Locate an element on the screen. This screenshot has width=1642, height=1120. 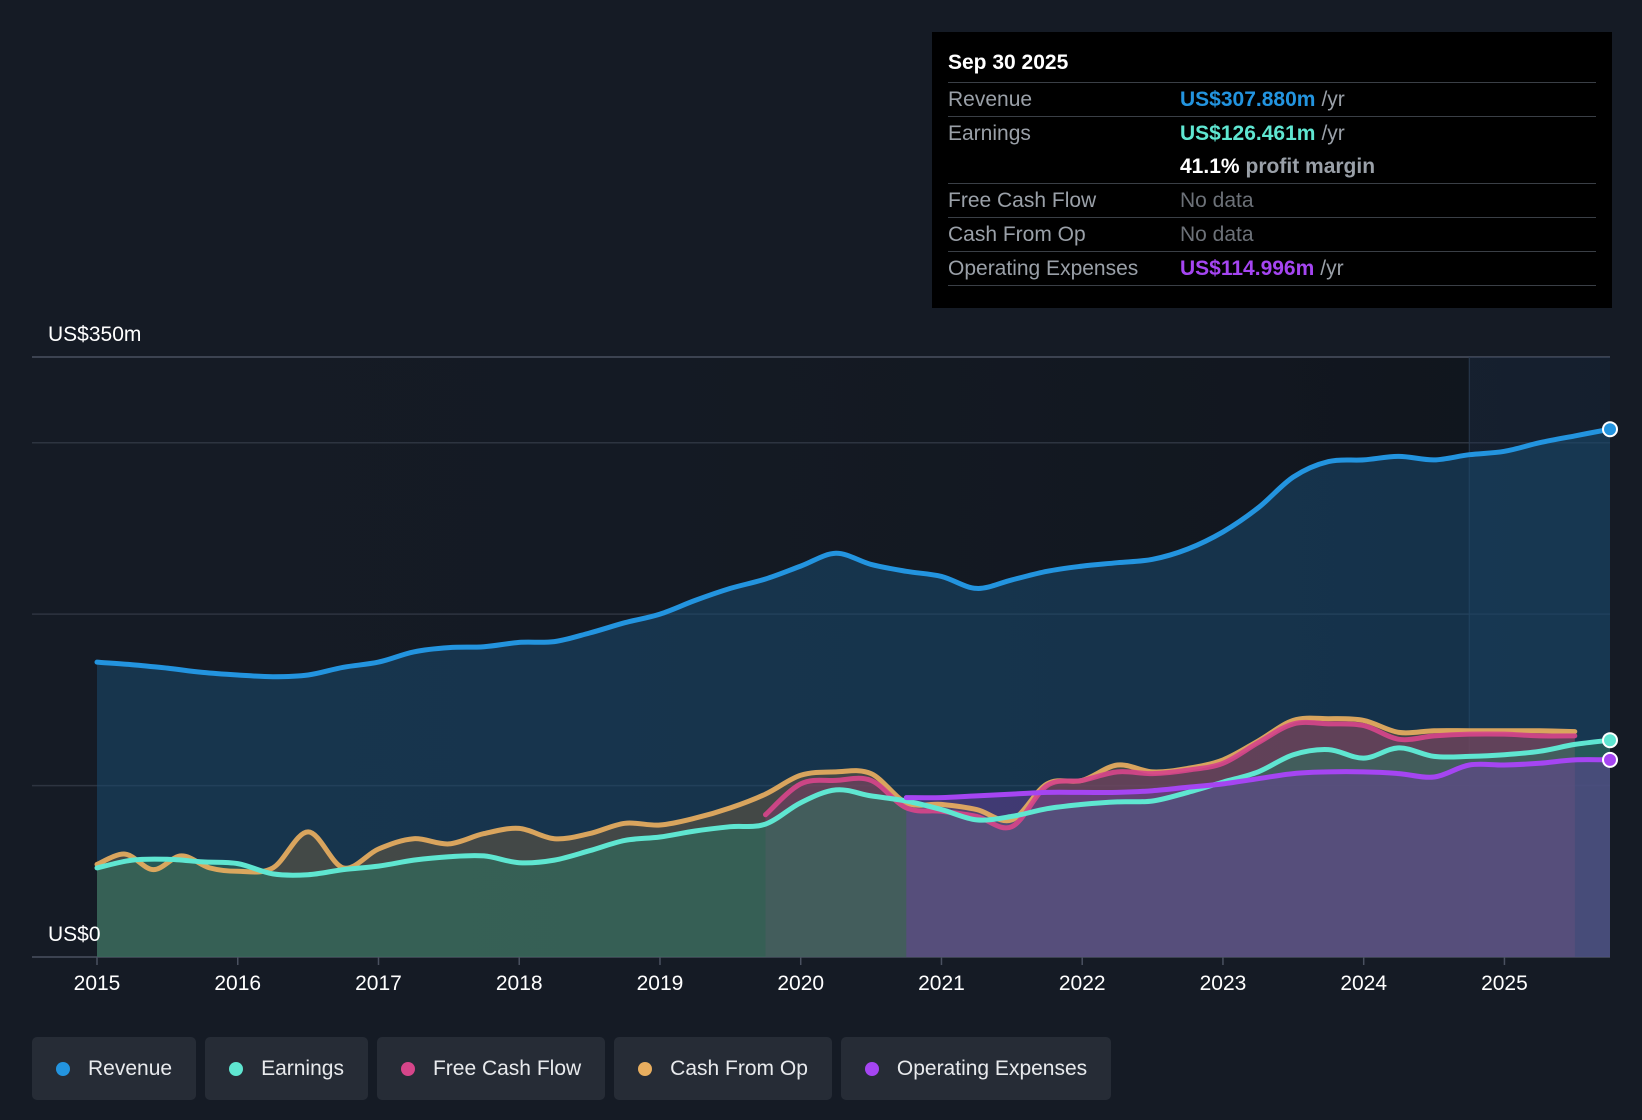
tooltip-earnings-row: Earnings US$126.461m/yr is located at coordinates (1272, 133).